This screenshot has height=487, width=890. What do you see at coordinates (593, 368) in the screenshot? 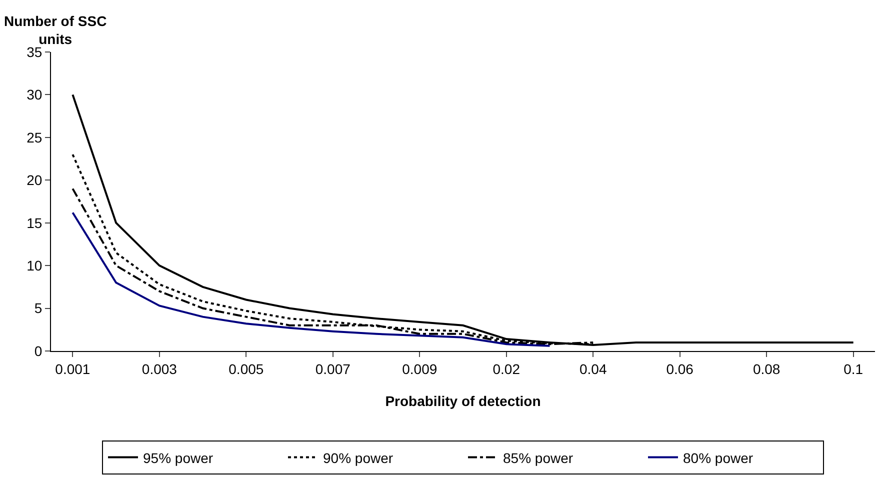
I see `x-tick-label: 0.04` at bounding box center [593, 368].